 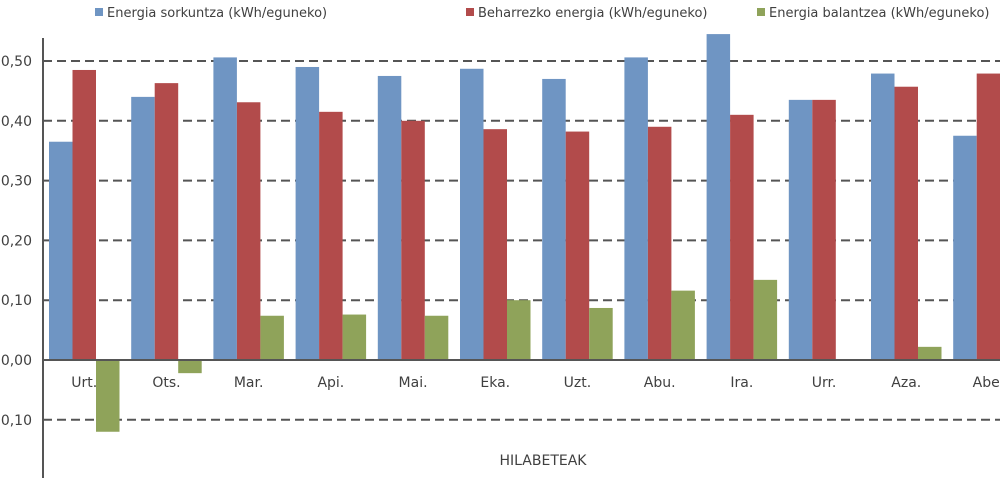 I want to click on category-label-12: Abe., so click(x=986, y=383).